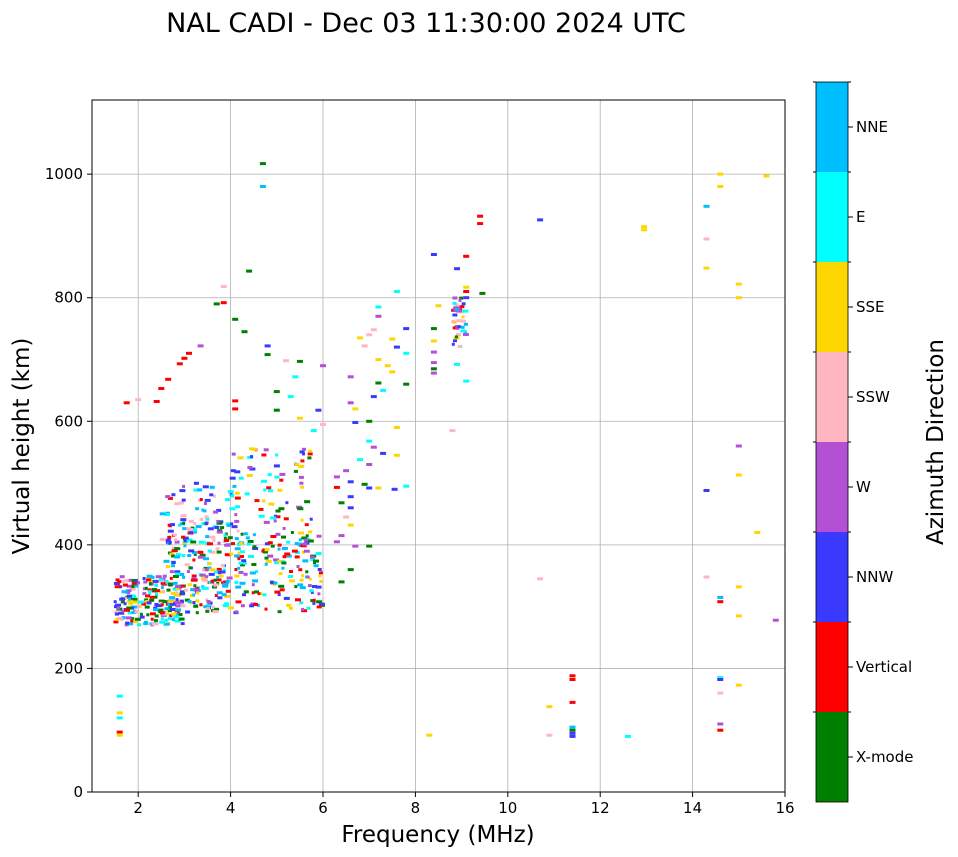  I want to click on x-axis: 2 4 6 8 10 12 14 16, so click(464, 804).